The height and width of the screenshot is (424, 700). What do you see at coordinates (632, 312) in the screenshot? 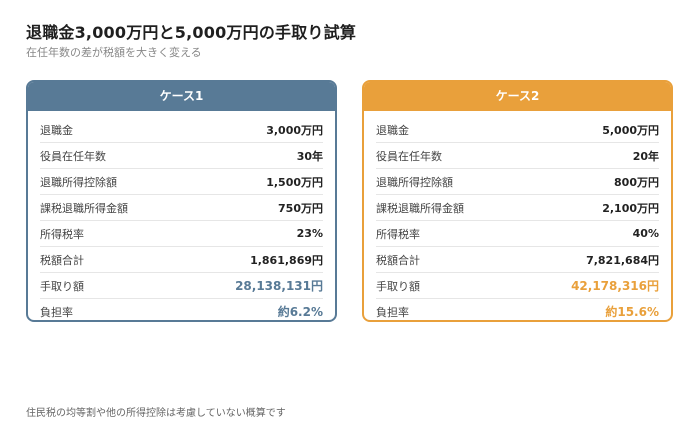
I see `burden-rate-value: 約15.6%` at bounding box center [632, 312].